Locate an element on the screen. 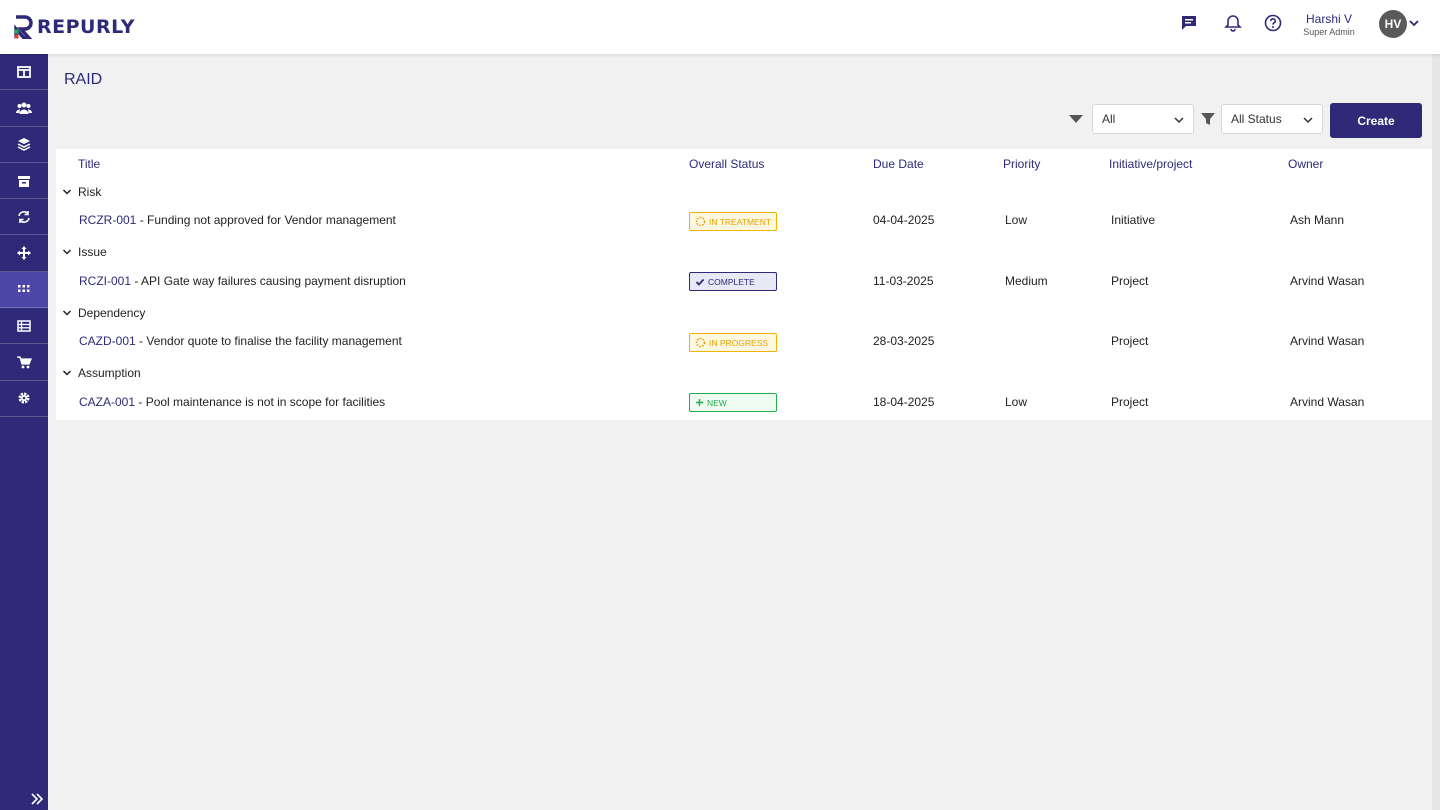 This screenshot has height=810, width=1440. sidebar-item-sync is located at coordinates (24, 217).